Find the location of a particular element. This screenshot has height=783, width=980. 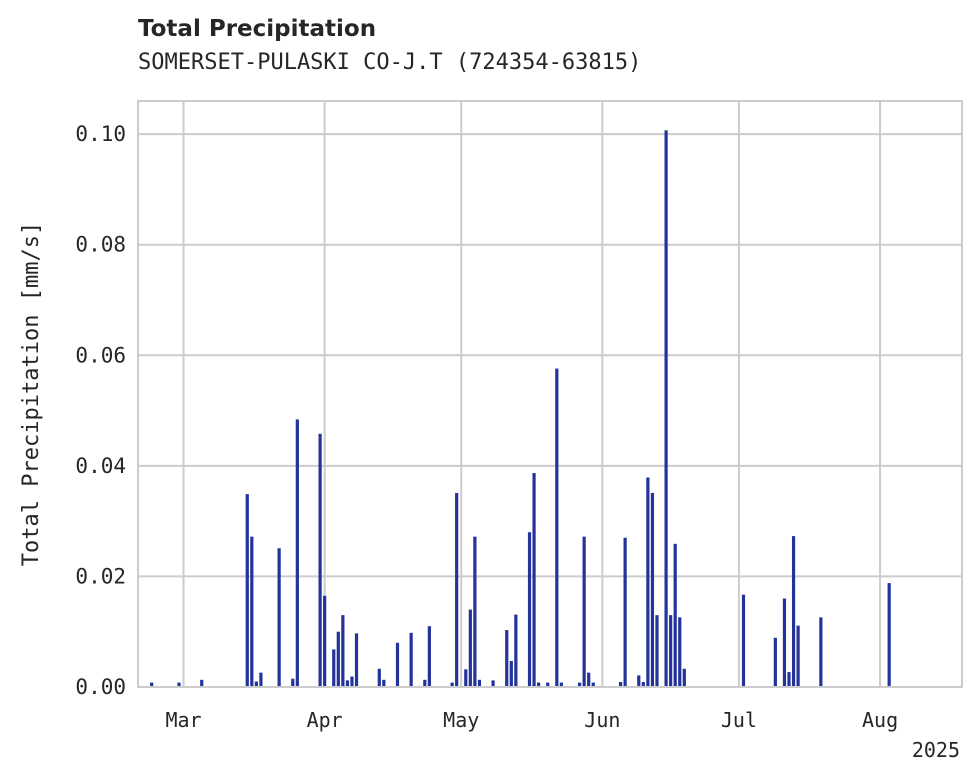

chart-subtitle: SOMERSET-PULASKI CO-J.T (724354-63815) is located at coordinates (390, 62).